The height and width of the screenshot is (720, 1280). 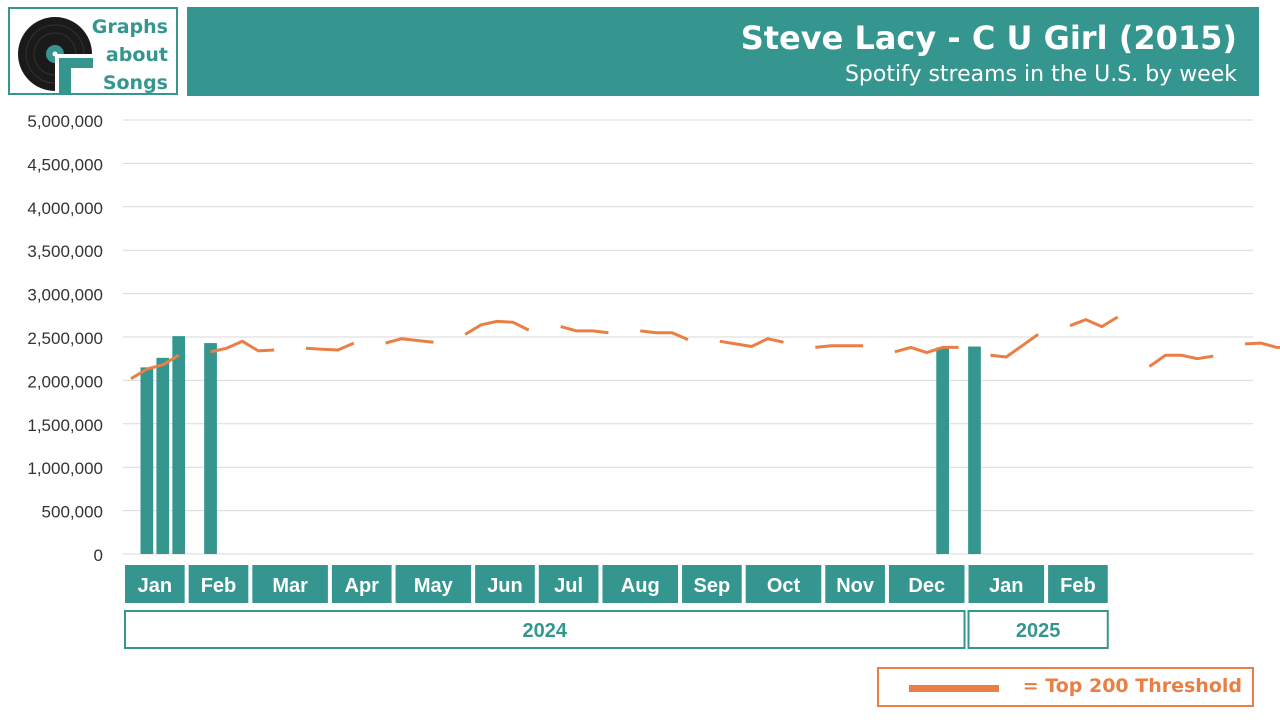 I want to click on y-tick-label-6: 3,000,000, so click(x=65, y=295).